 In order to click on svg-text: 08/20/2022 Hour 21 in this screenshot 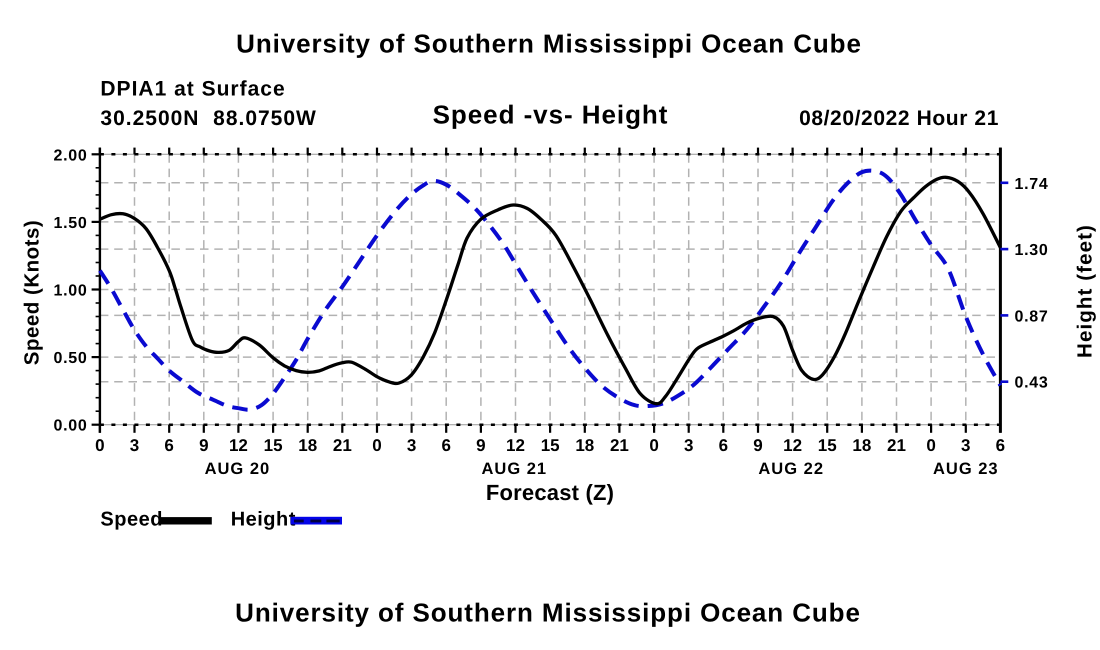, I will do `click(899, 118)`.